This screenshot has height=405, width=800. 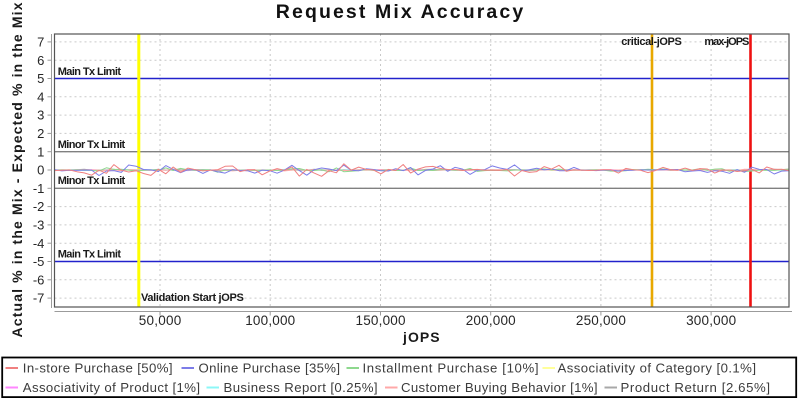 What do you see at coordinates (499, 387) in the screenshot?
I see `svg-text: Customer Buying Behavior [1%]` at bounding box center [499, 387].